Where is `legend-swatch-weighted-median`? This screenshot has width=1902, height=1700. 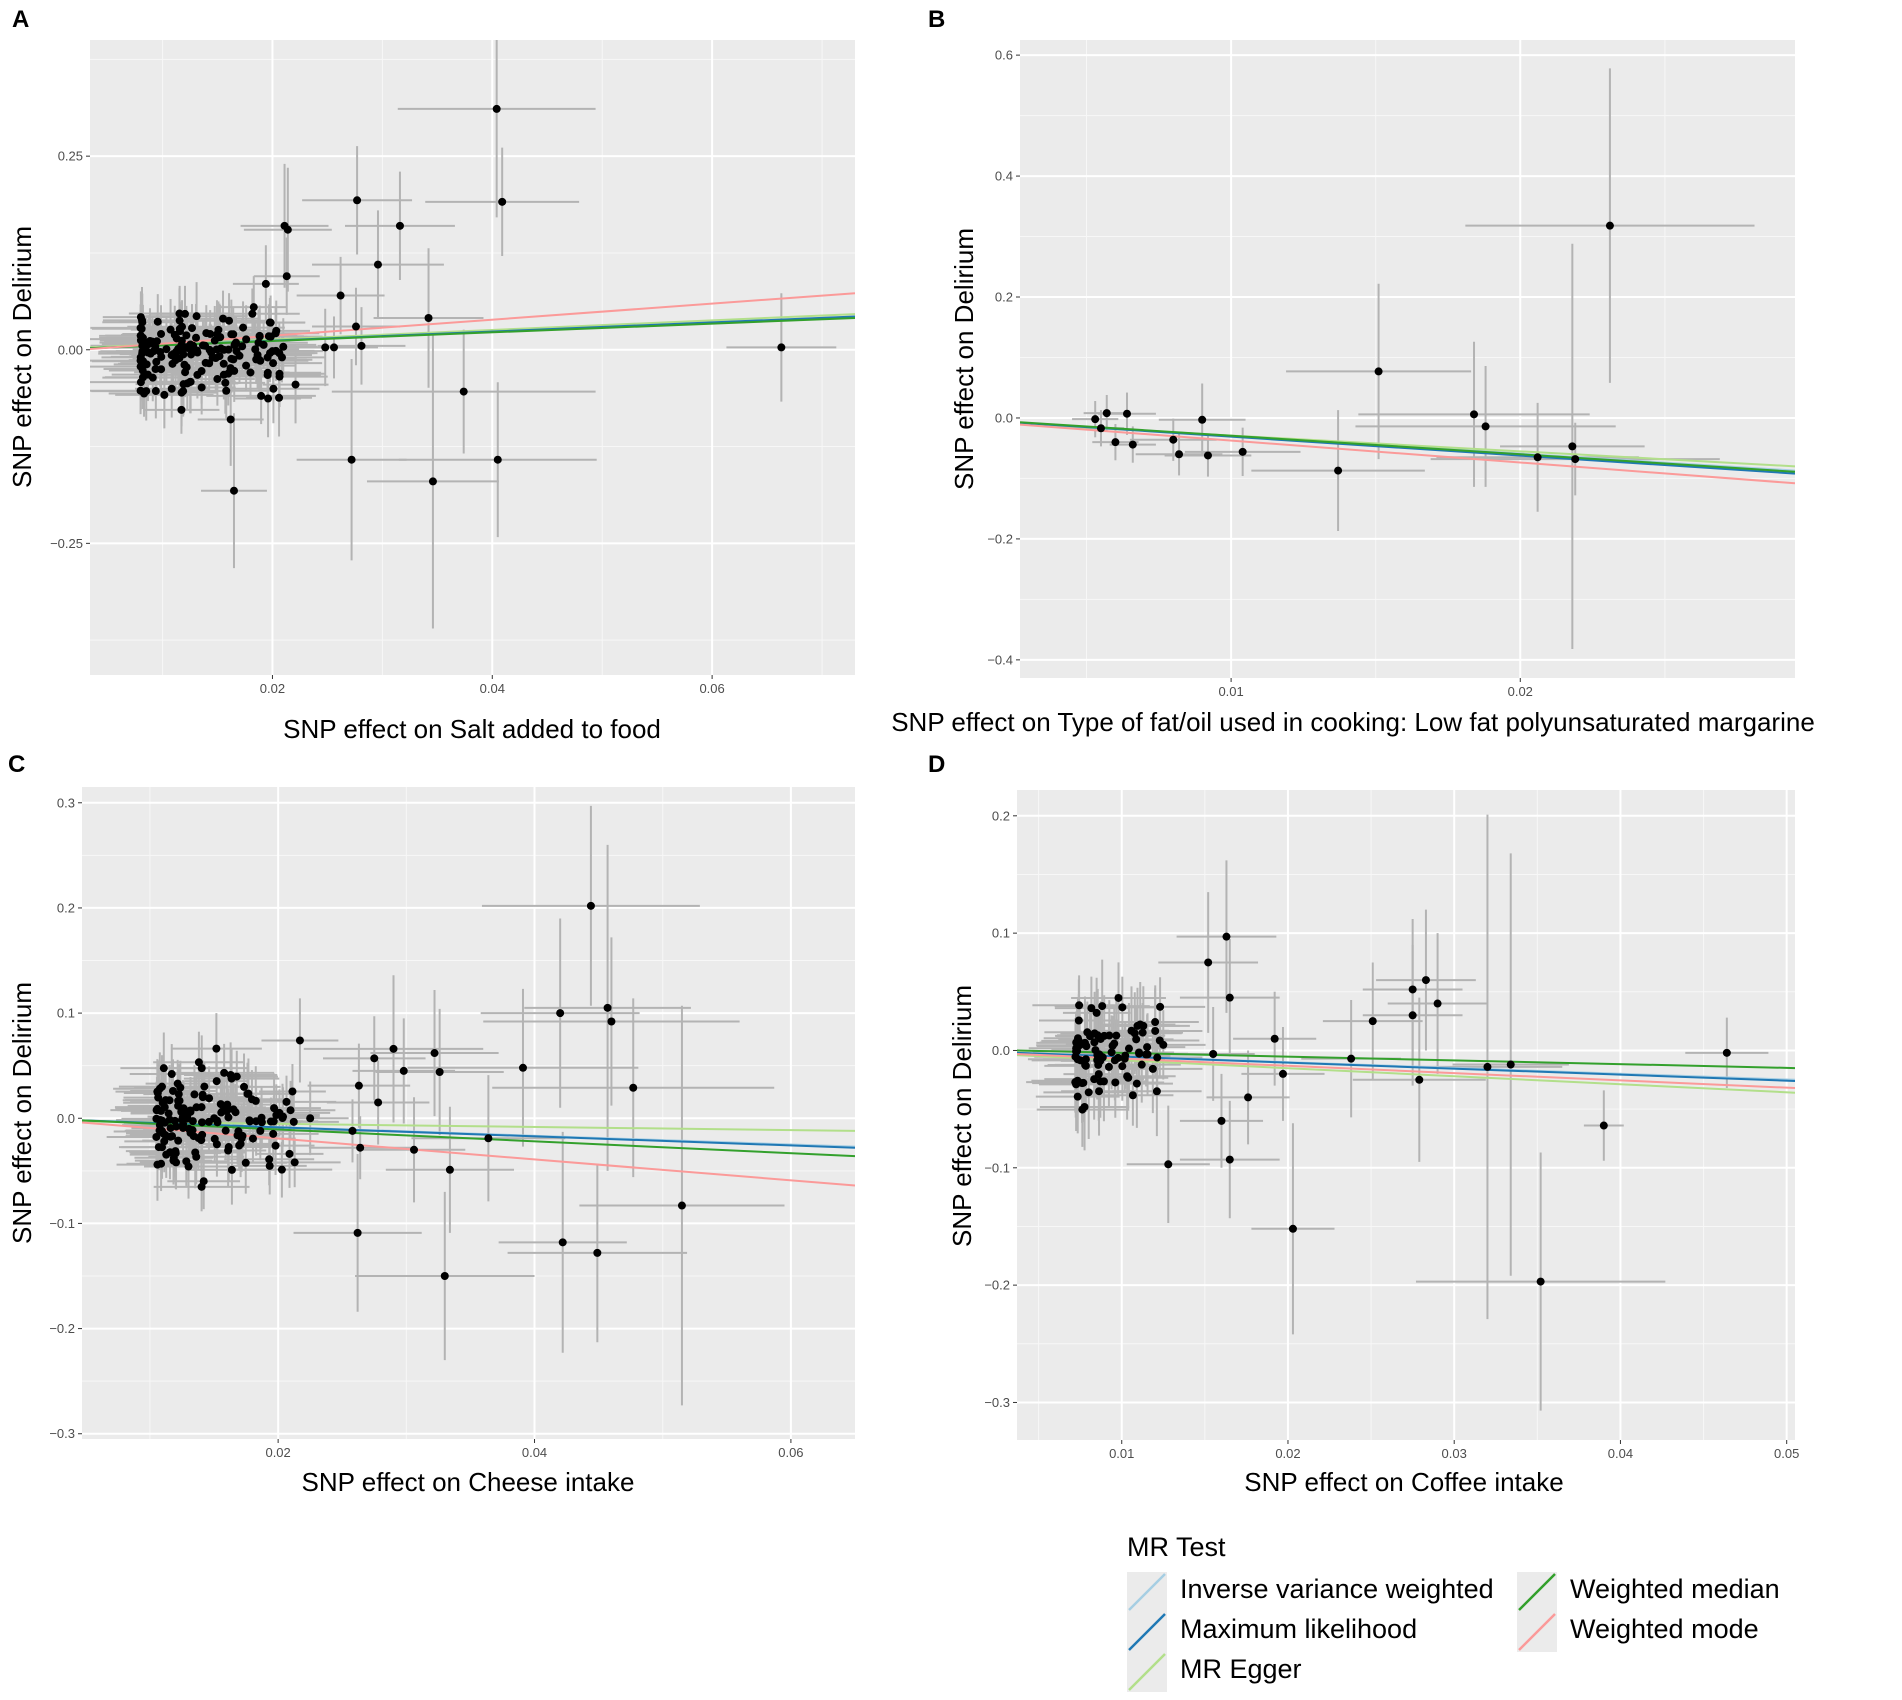 legend-swatch-weighted-median is located at coordinates (1537, 1592).